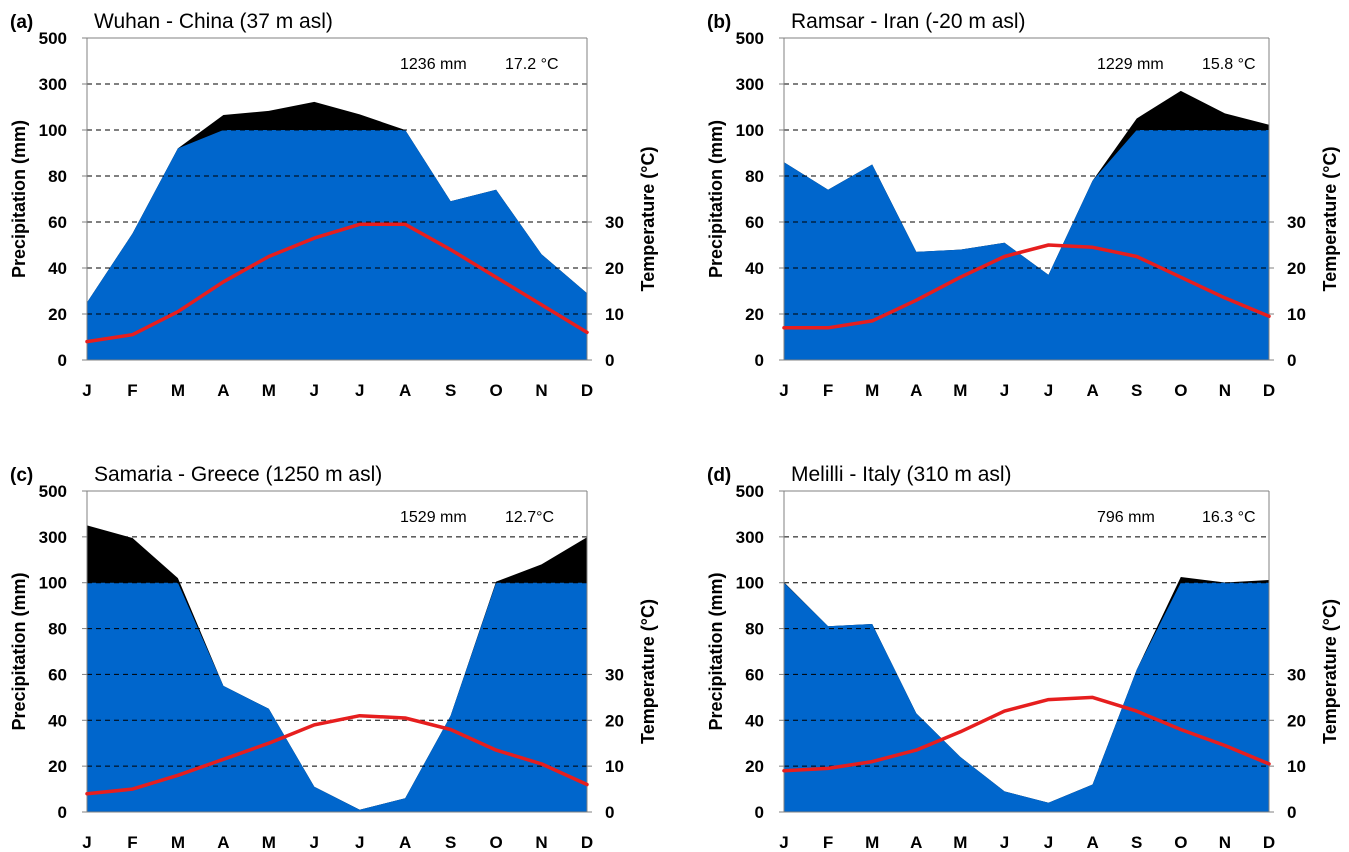 This screenshot has height=852, width=1349. Describe the element at coordinates (57, 268) in the screenshot. I see `y-tick-label-0-2: 40` at that location.